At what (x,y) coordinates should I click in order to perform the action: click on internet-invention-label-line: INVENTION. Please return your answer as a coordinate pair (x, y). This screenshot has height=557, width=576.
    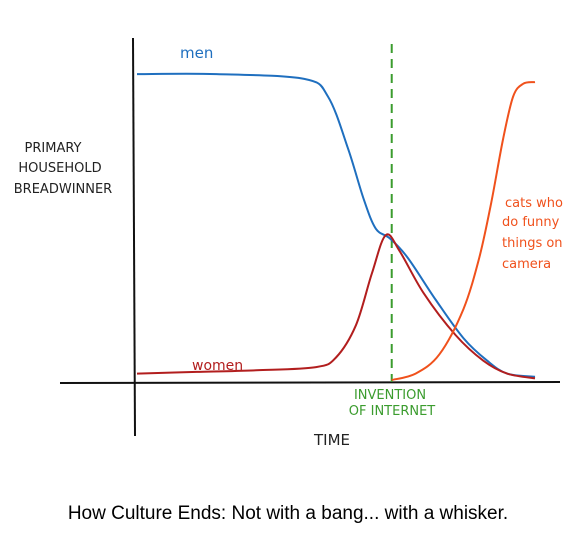
    Looking at the image, I should click on (390, 395).